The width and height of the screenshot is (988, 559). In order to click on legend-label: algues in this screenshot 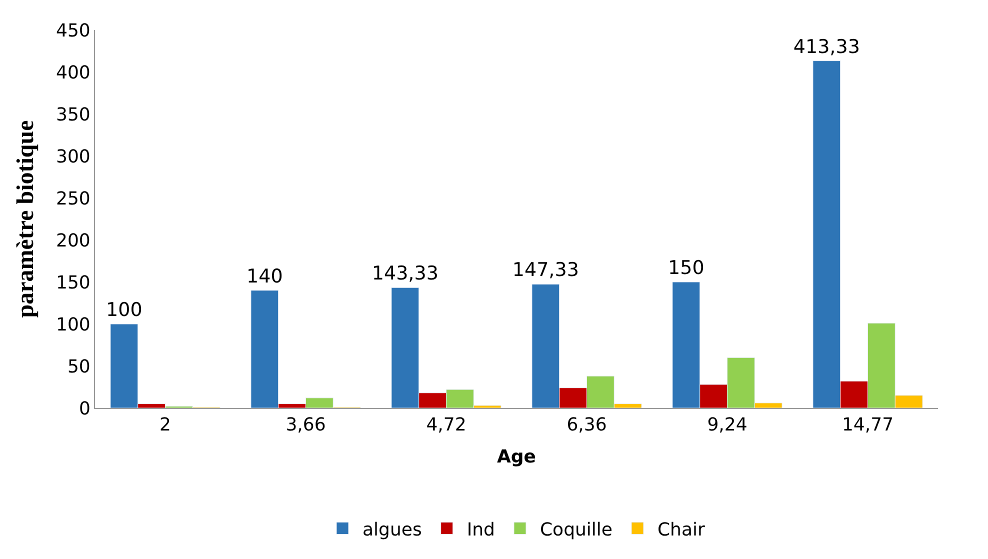, I will do `click(392, 529)`.